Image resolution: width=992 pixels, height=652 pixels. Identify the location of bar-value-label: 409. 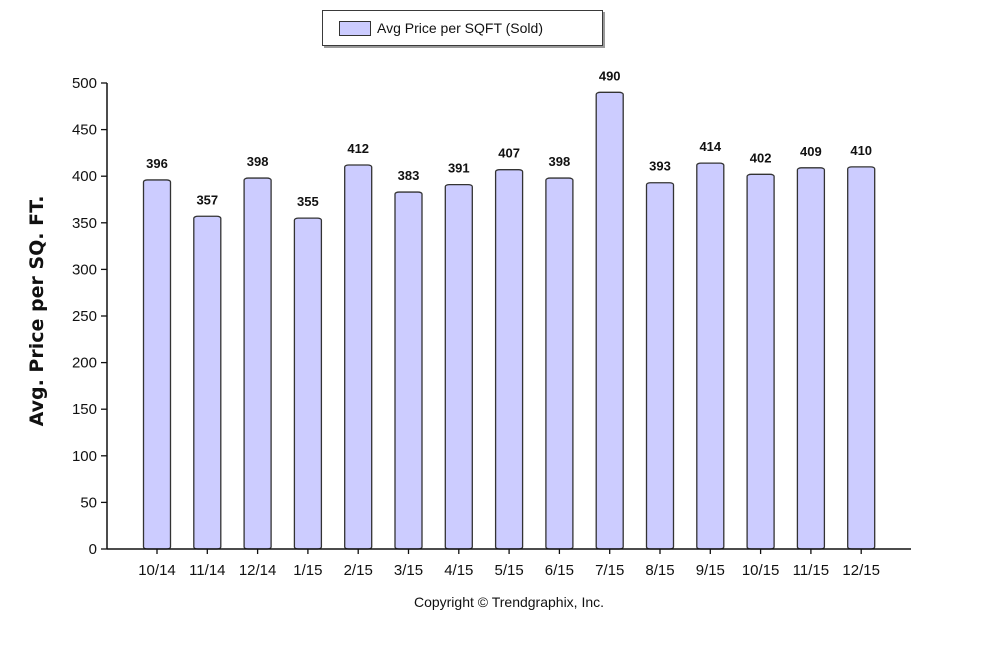
(811, 151).